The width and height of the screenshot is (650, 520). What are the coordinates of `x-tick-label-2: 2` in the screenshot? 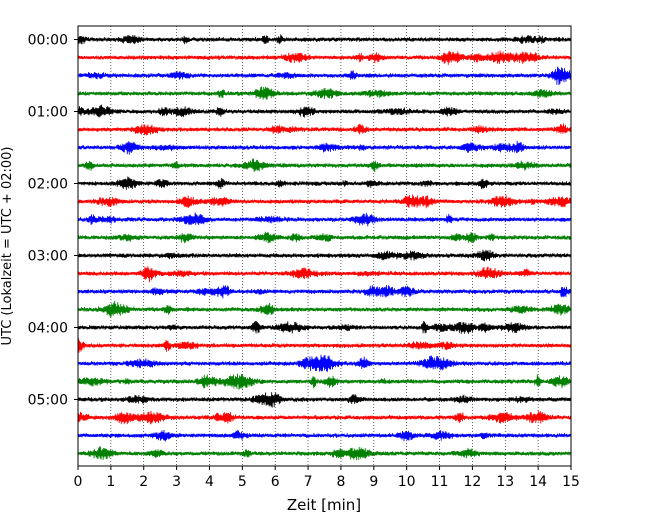 It's located at (143, 482).